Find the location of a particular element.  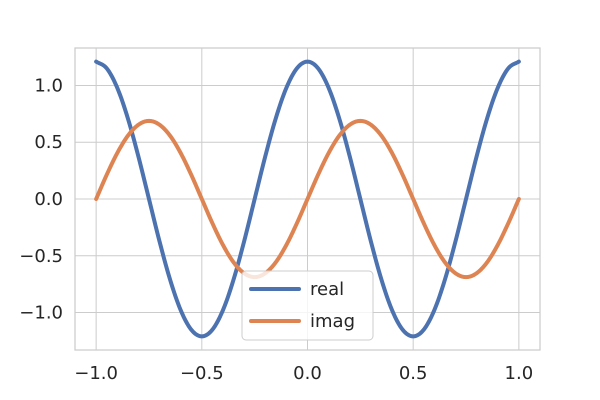

legend-label-real: real is located at coordinates (327, 289).